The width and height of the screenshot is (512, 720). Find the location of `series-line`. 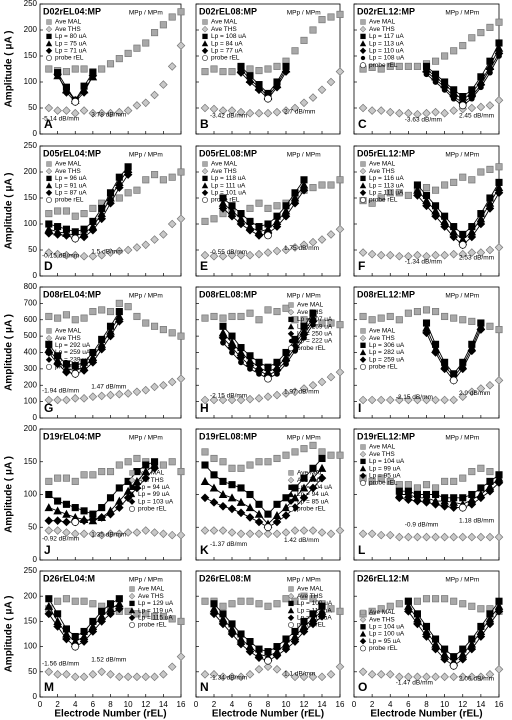

series-line is located at coordinates (458, 214).